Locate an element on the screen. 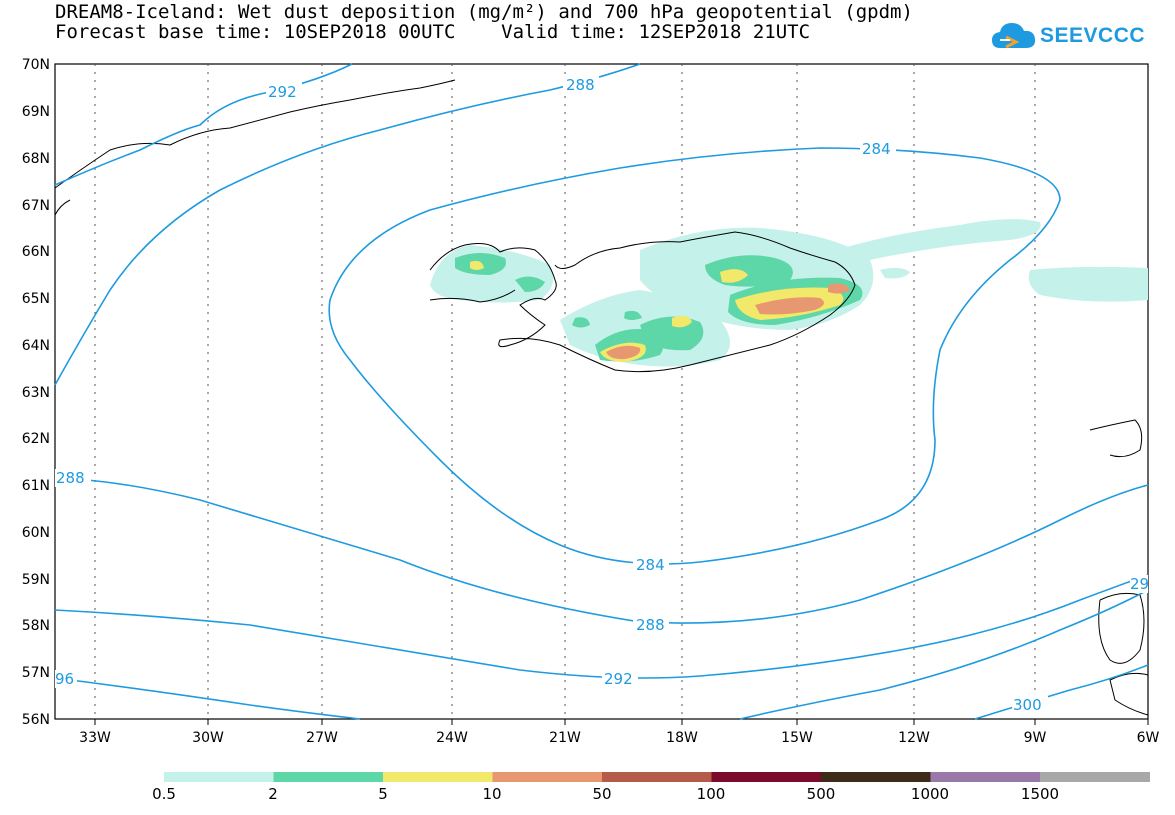 The height and width of the screenshot is (815, 1175). lat-label: 58N is located at coordinates (36, 626).